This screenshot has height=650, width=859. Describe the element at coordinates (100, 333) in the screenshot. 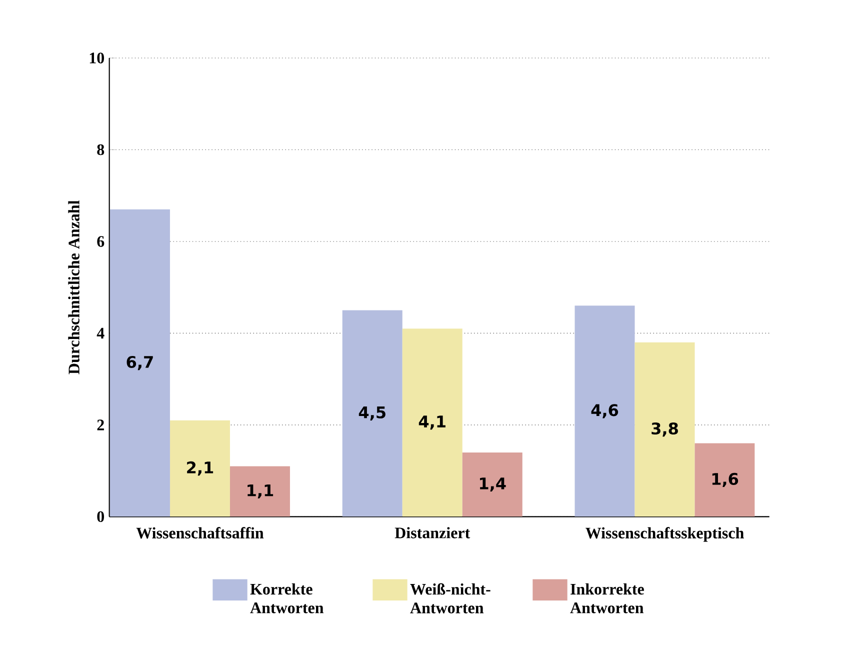

I see `y-tick-label: 4` at that location.